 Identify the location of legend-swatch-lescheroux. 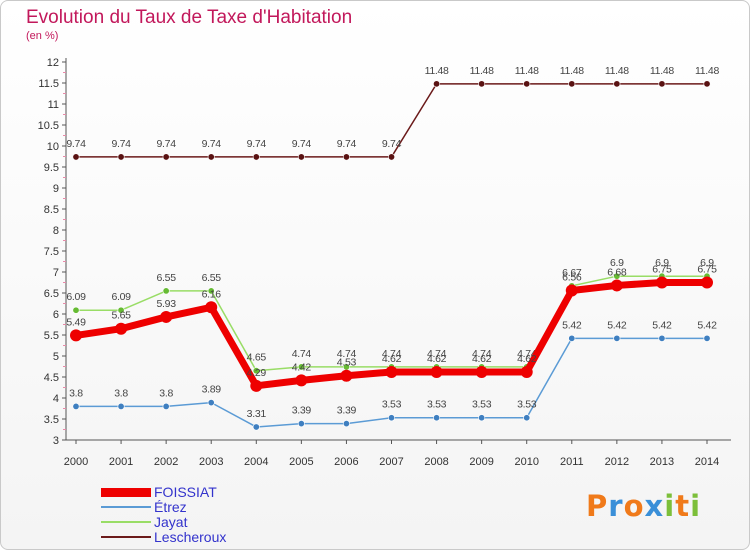
(126, 537).